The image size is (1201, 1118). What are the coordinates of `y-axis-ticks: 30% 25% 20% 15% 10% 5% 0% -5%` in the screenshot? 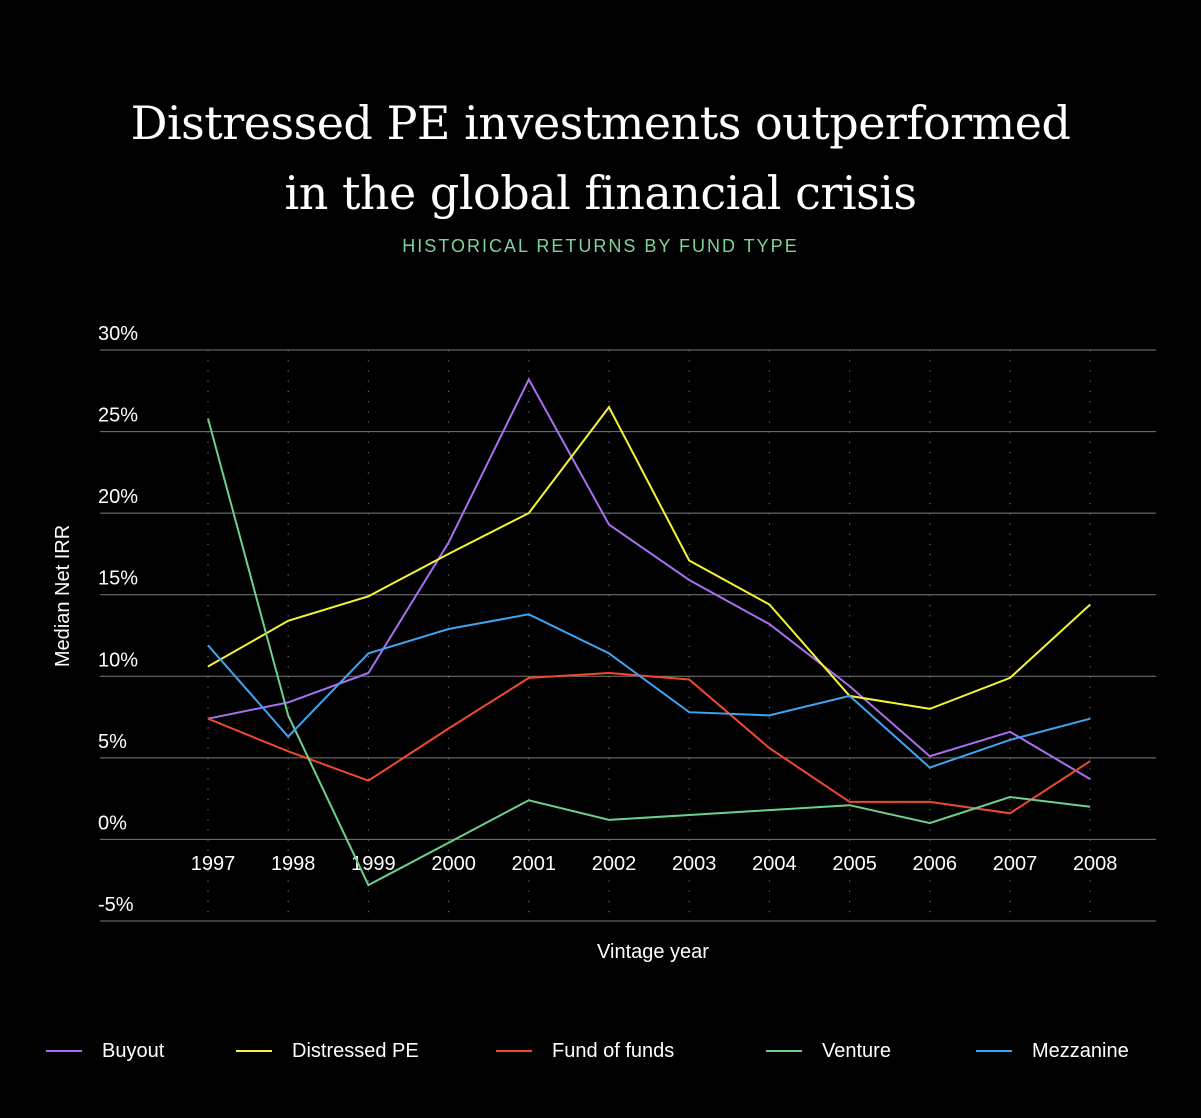 It's located at (118, 619).